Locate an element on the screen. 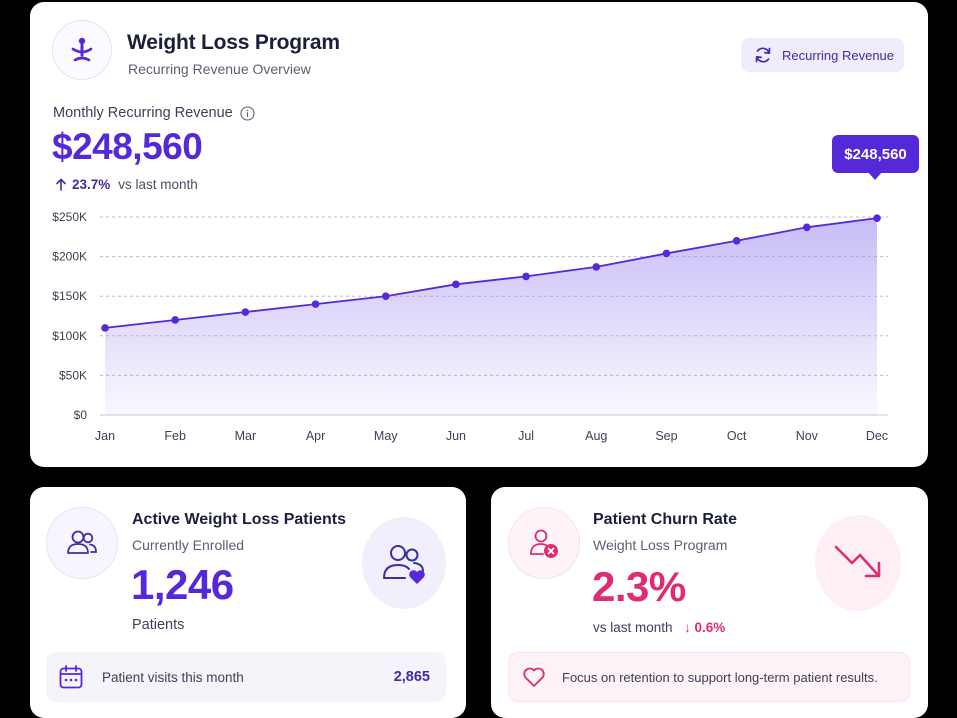  mrr-change-suffix: vs last month is located at coordinates (158, 184).